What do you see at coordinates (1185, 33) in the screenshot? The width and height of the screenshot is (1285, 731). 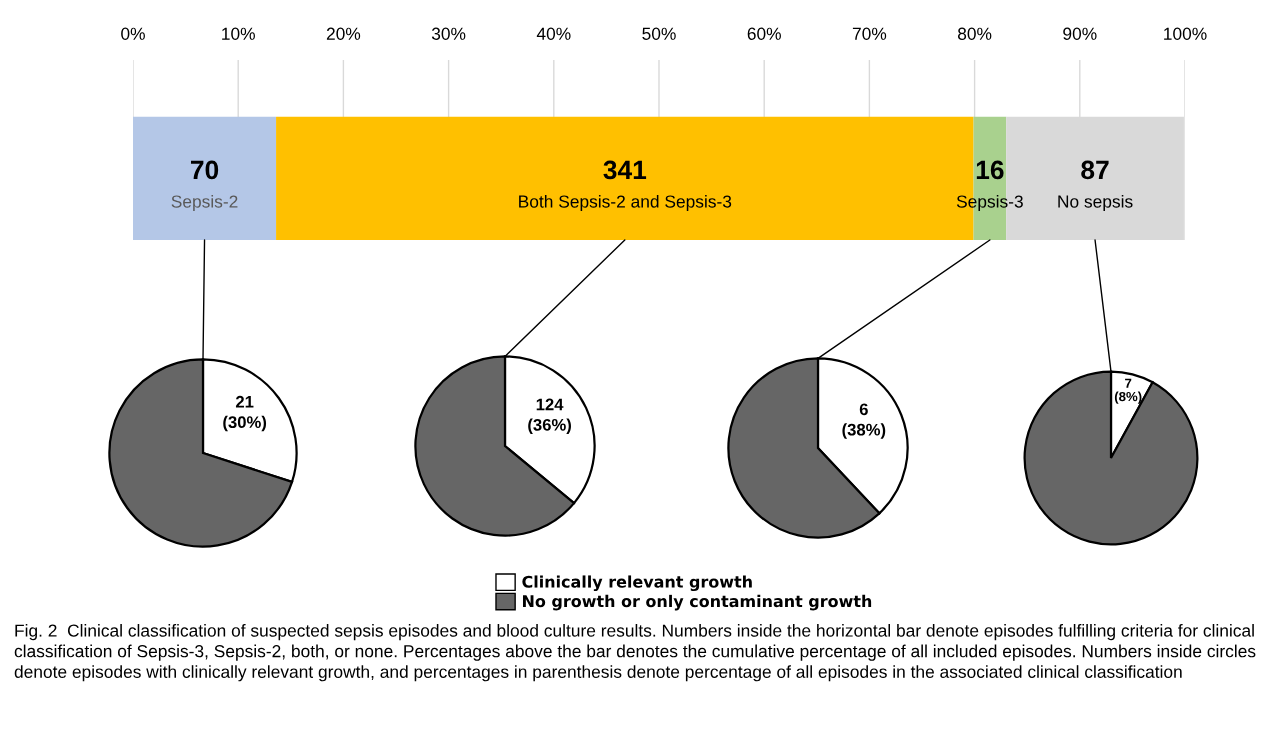 I see `x-tick-label: 100%` at bounding box center [1185, 33].